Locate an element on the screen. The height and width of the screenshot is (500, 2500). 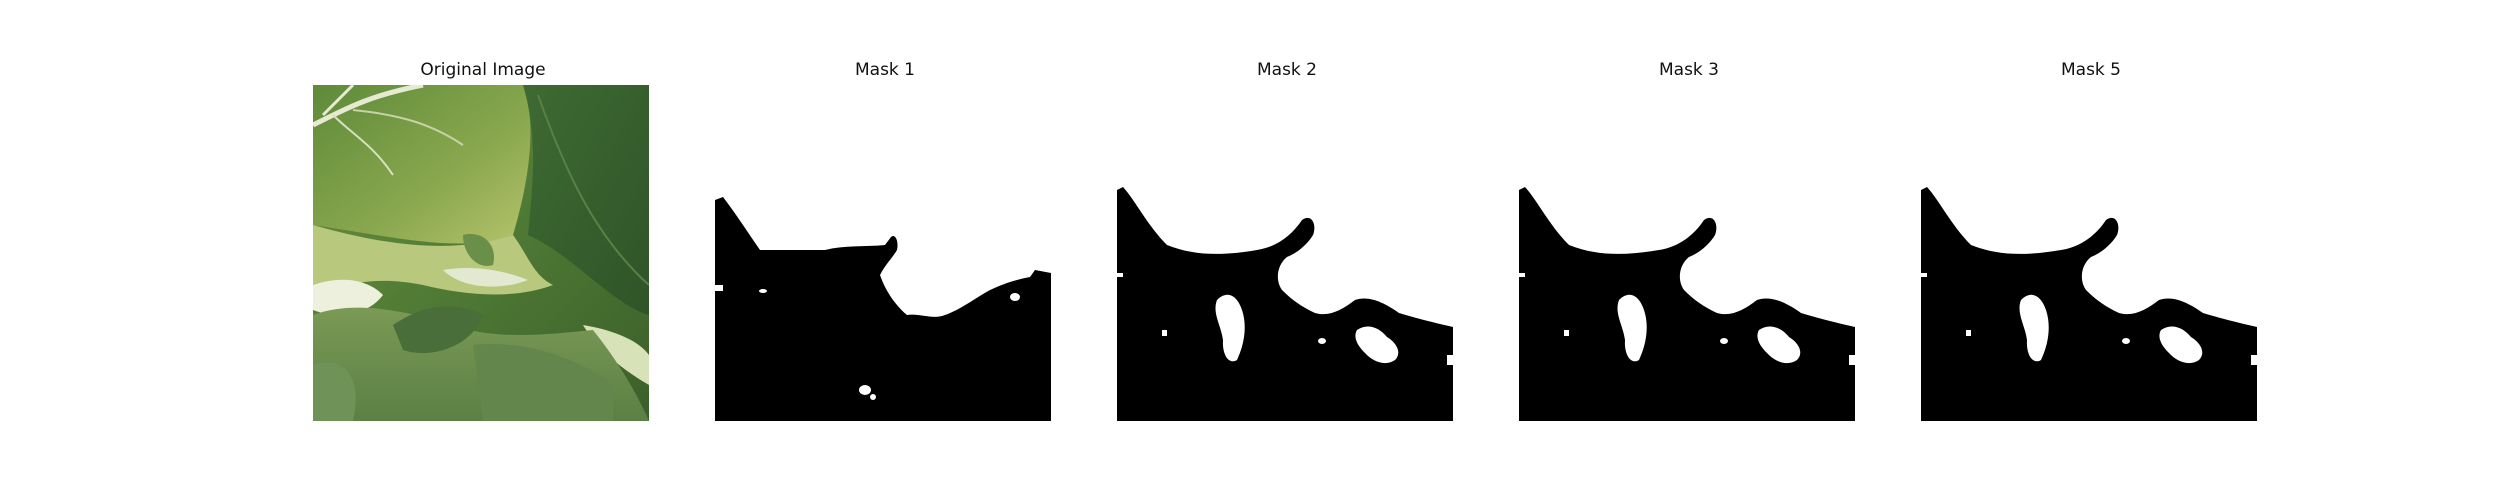
mask-3-image is located at coordinates (1687, 253).